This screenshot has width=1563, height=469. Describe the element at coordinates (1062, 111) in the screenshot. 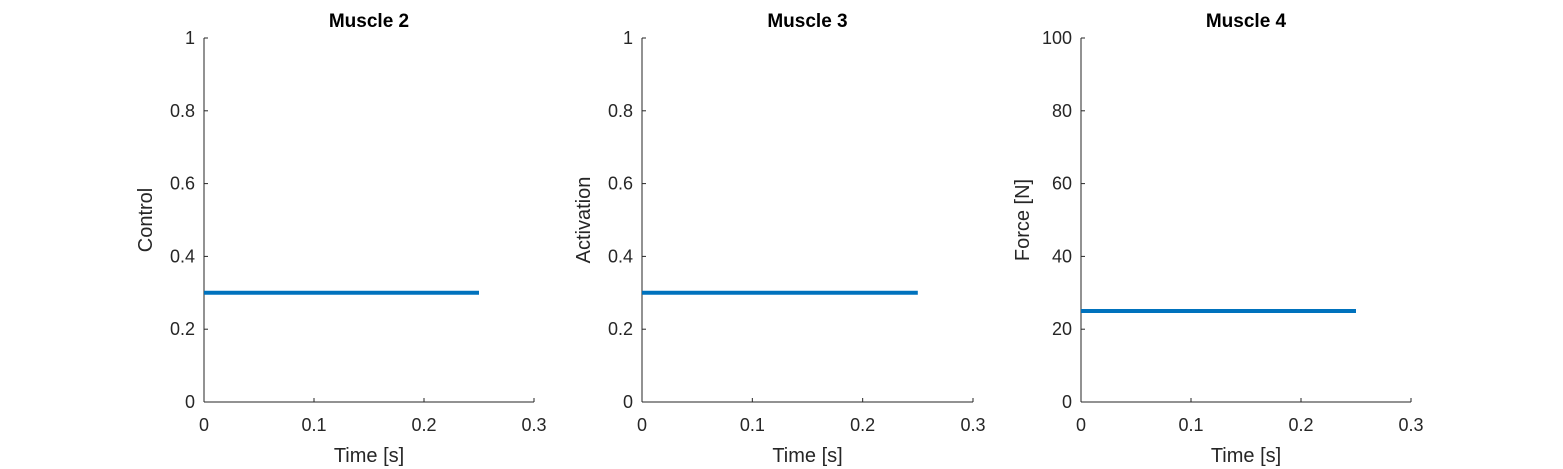

I see `y-tick-label: 80` at that location.